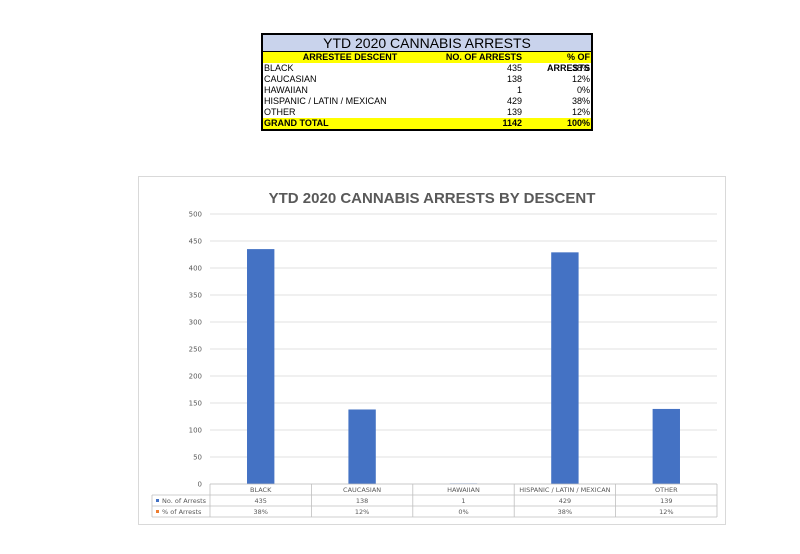  What do you see at coordinates (514, 101) in the screenshot?
I see `row-arrests: 429` at bounding box center [514, 101].